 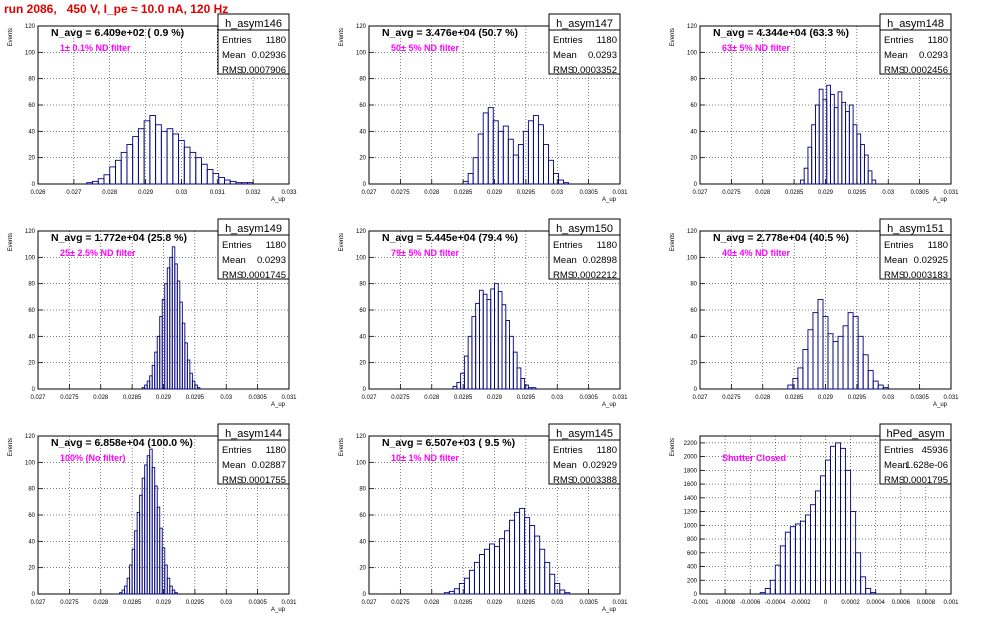 What do you see at coordinates (588, 193) in the screenshot?
I see `x-tick-label: 0.0305` at bounding box center [588, 193].